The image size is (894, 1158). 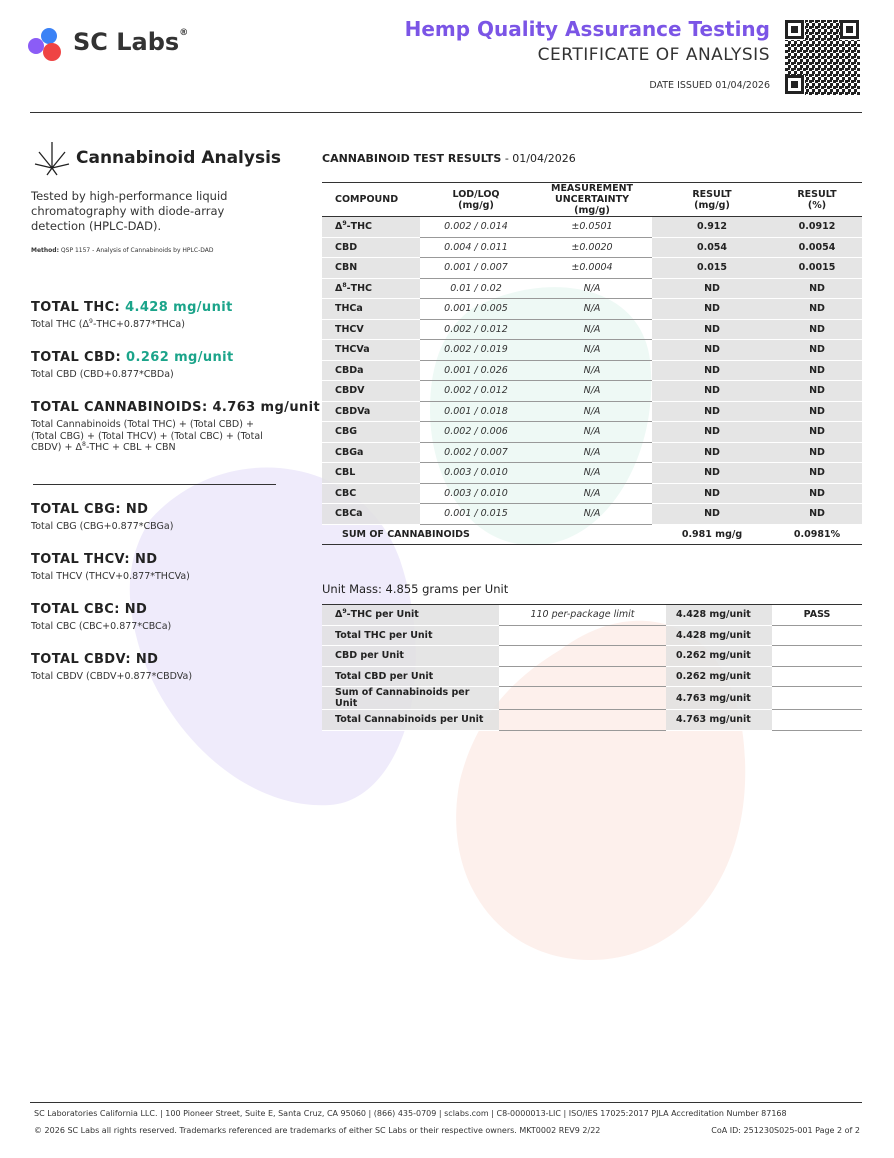 I want to click on unit-result: 4.428 mg/unit, so click(x=719, y=615).